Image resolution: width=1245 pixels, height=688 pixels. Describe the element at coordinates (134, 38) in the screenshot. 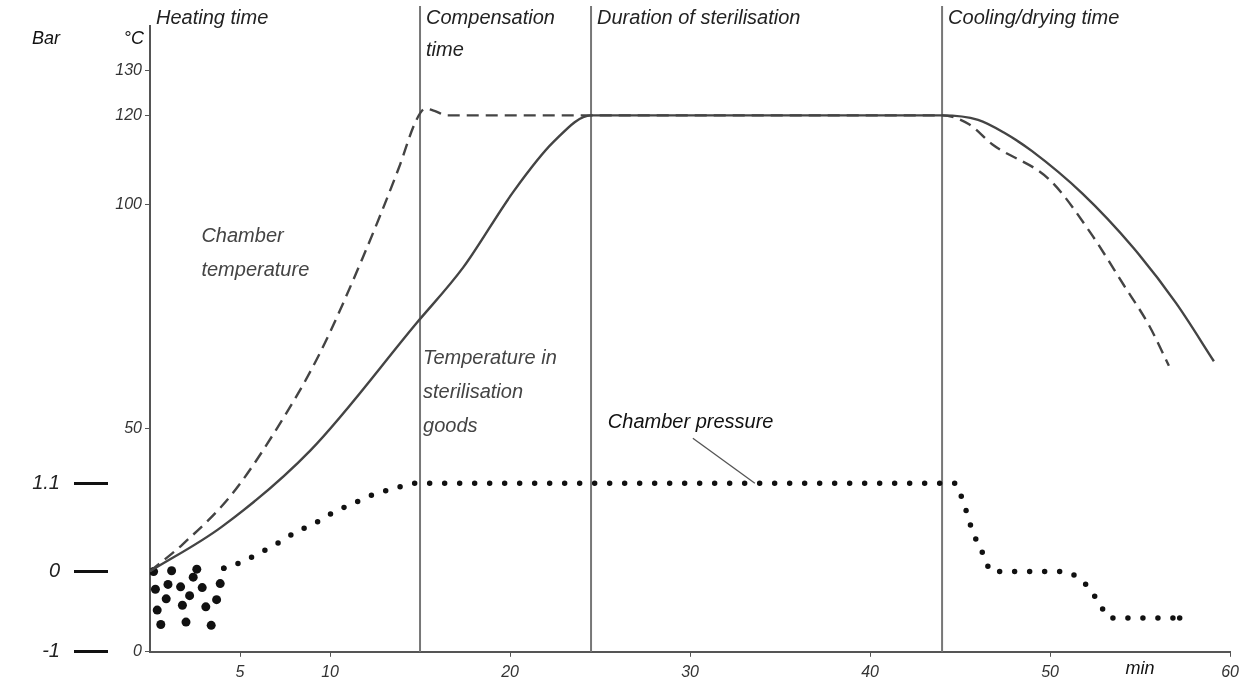

I see `y-axis-title: °C` at that location.